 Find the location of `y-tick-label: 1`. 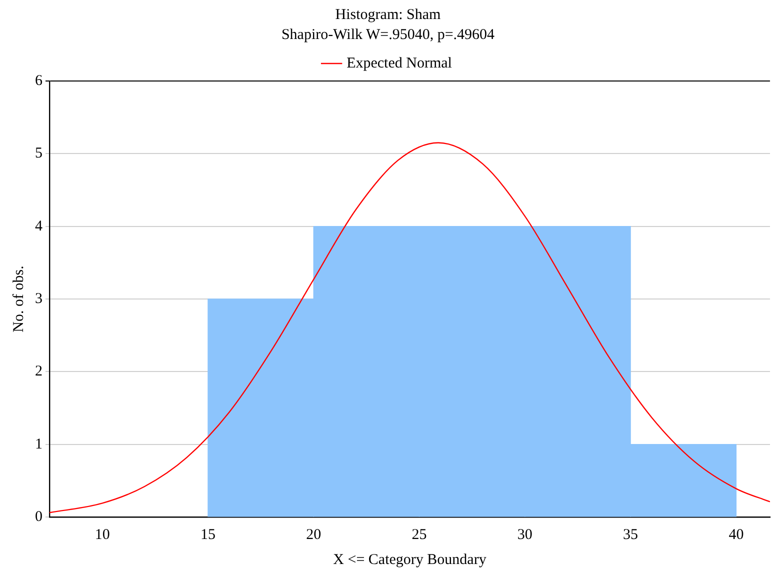

y-tick-label: 1 is located at coordinates (38, 444).